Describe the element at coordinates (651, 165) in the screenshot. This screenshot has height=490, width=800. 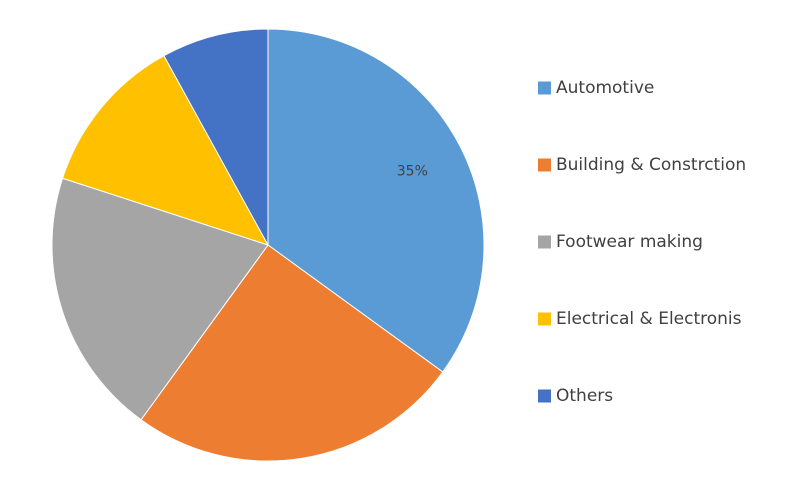
I see `legend-label-building-and-constrction: Building & Constrction` at that location.